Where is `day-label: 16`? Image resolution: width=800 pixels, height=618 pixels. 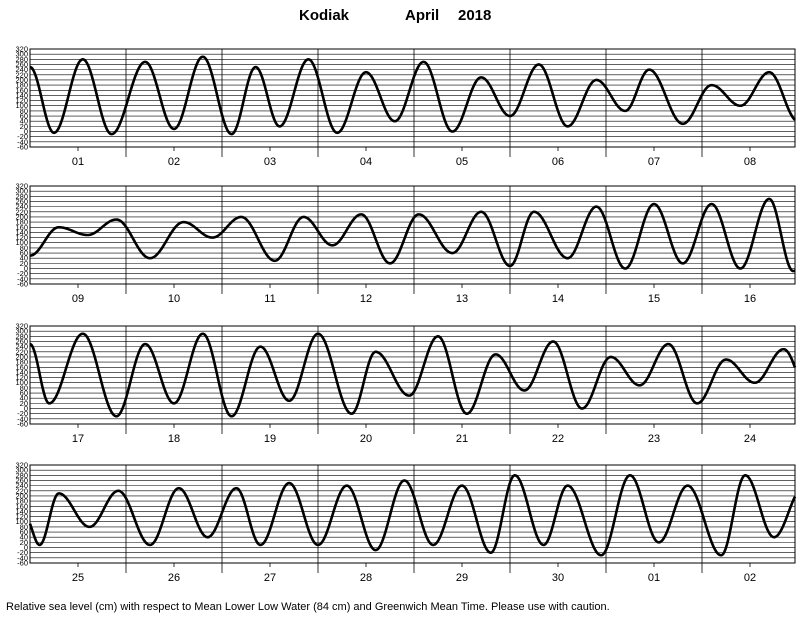 day-label: 16 is located at coordinates (750, 299).